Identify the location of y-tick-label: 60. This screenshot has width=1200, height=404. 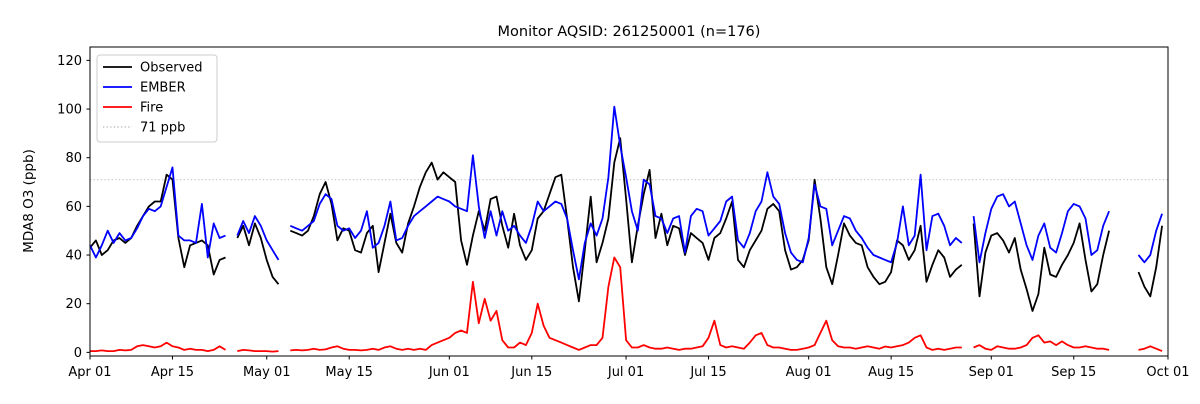
(73, 207).